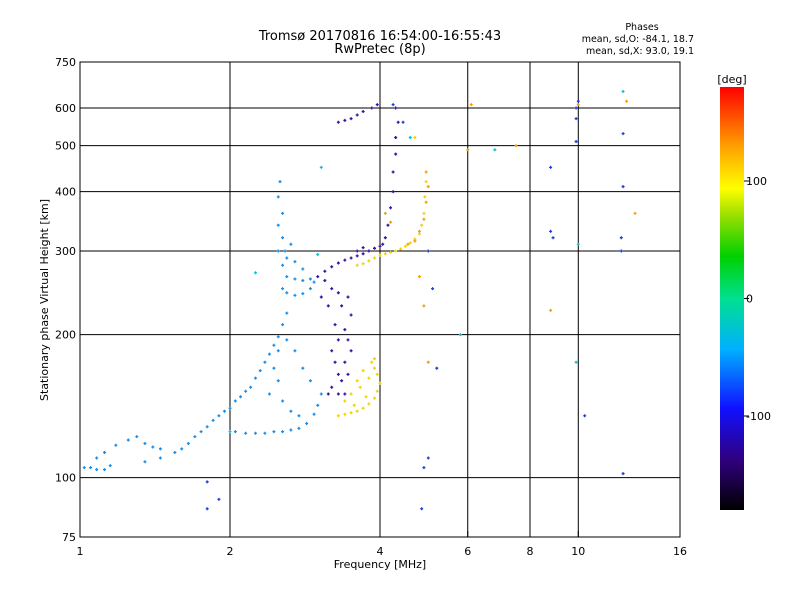 This screenshot has height=604, width=800. Describe the element at coordinates (379, 36) in the screenshot. I see `chart-title: Tromsø 20170816 16:54:00-16:55:43` at that location.